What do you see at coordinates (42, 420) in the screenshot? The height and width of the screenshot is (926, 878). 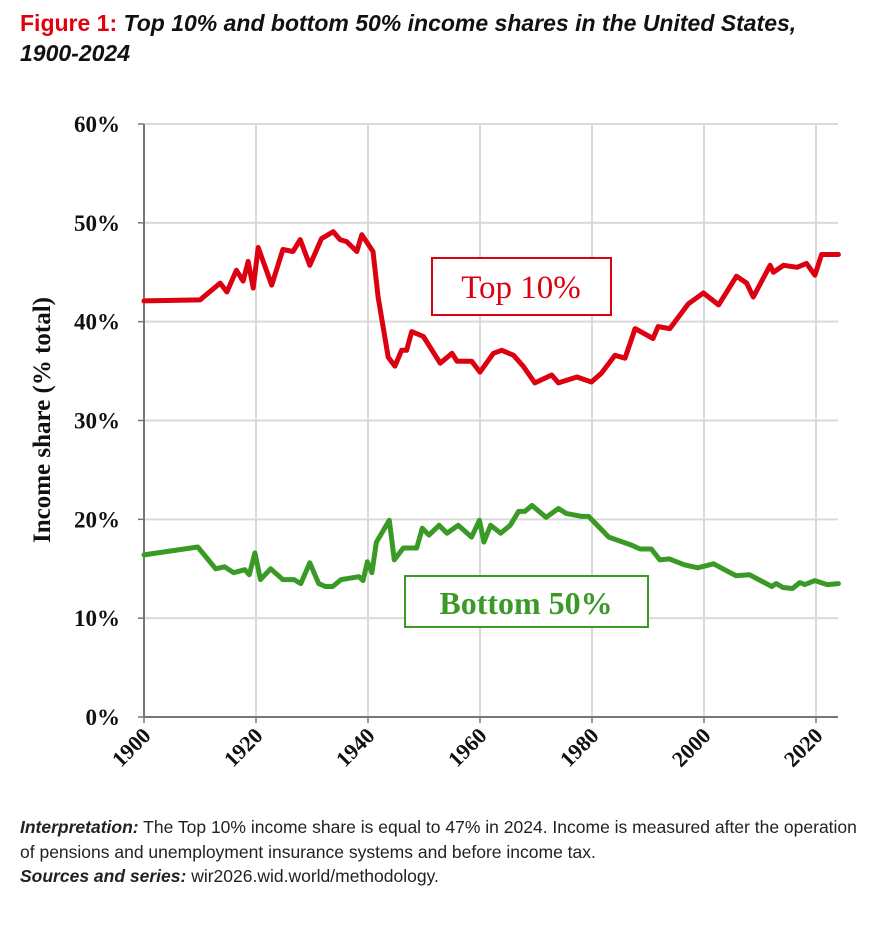 I see `y-axis-title: Income share (% total)` at bounding box center [42, 420].